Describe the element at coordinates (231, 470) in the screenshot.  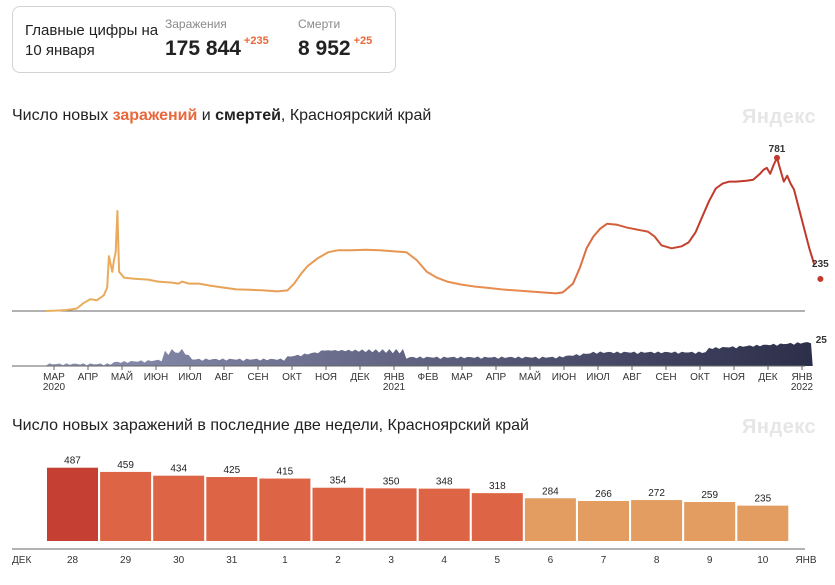
I see `bar-value-label: 425` at that location.